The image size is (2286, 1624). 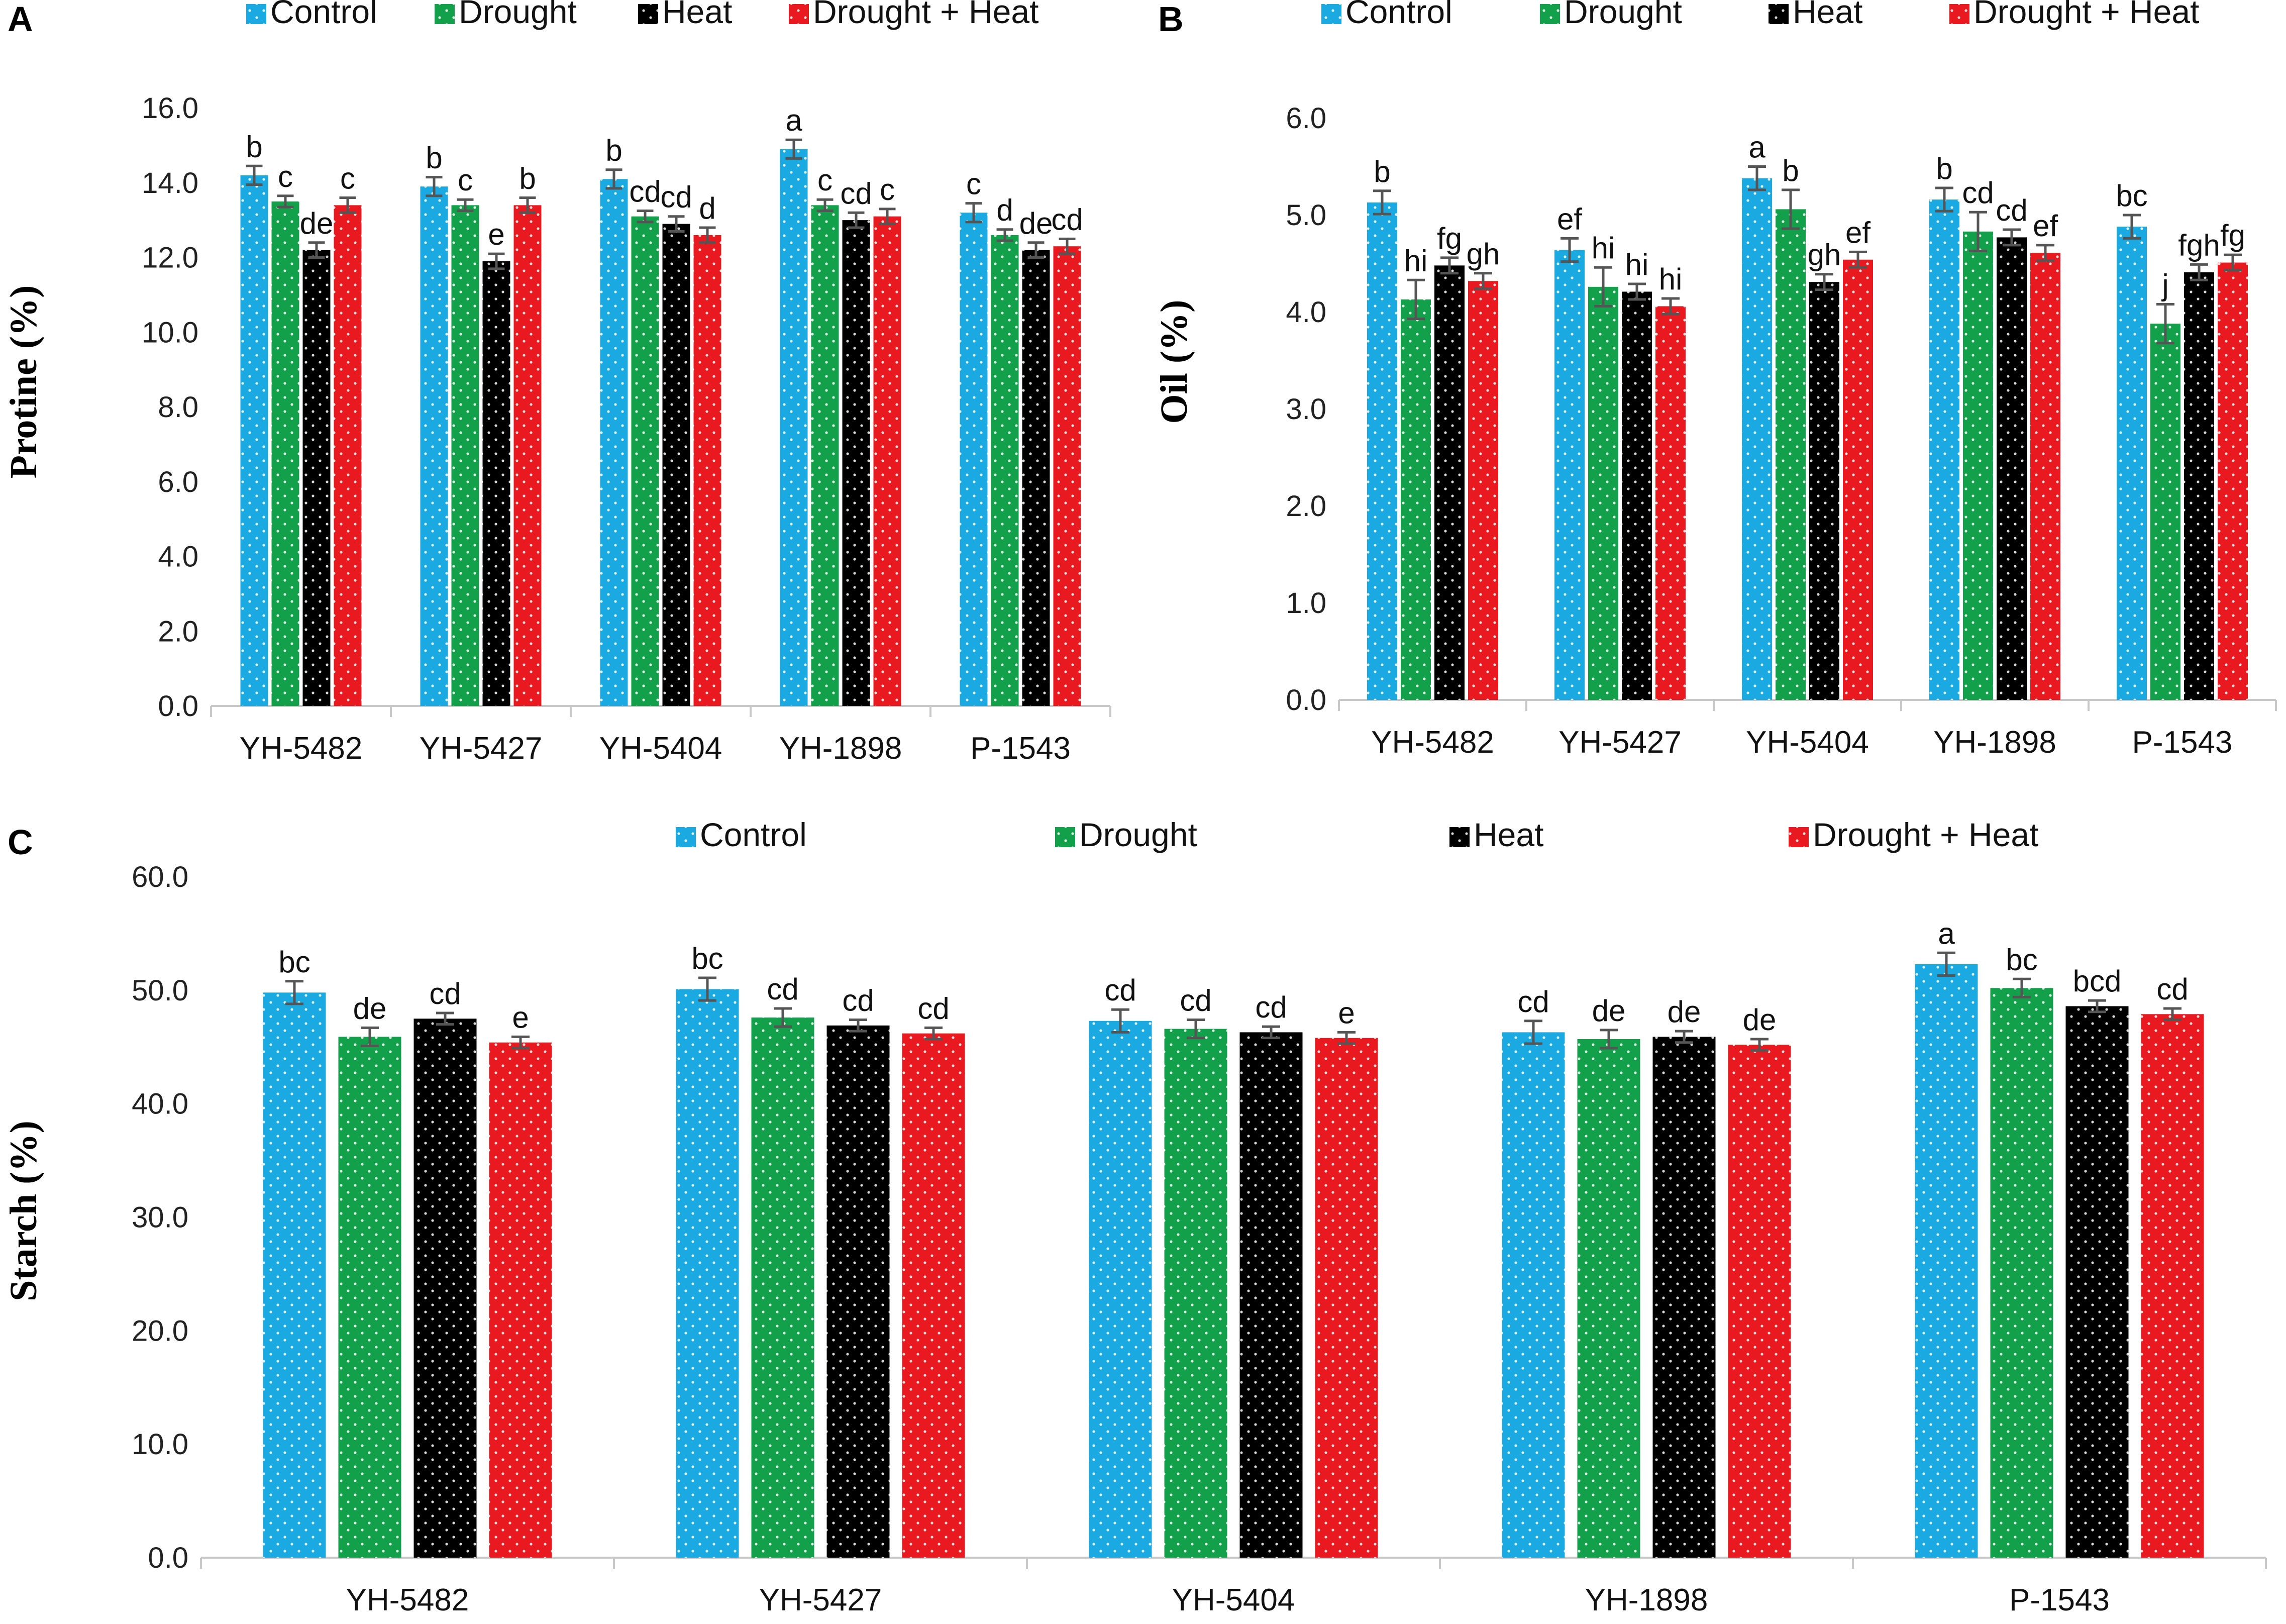 I want to click on panel-c-significance-letter: e, so click(x=520, y=1017).